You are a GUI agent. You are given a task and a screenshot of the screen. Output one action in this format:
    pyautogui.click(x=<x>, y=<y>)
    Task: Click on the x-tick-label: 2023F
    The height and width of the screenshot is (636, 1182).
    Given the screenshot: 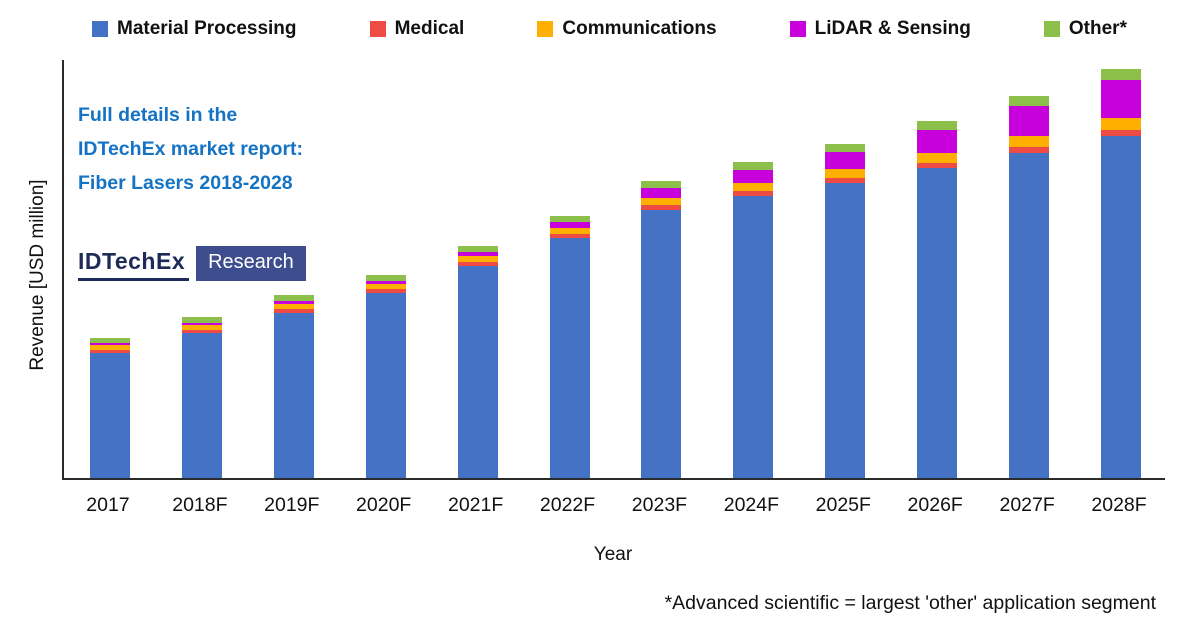 What is the action you would take?
    pyautogui.click(x=659, y=505)
    